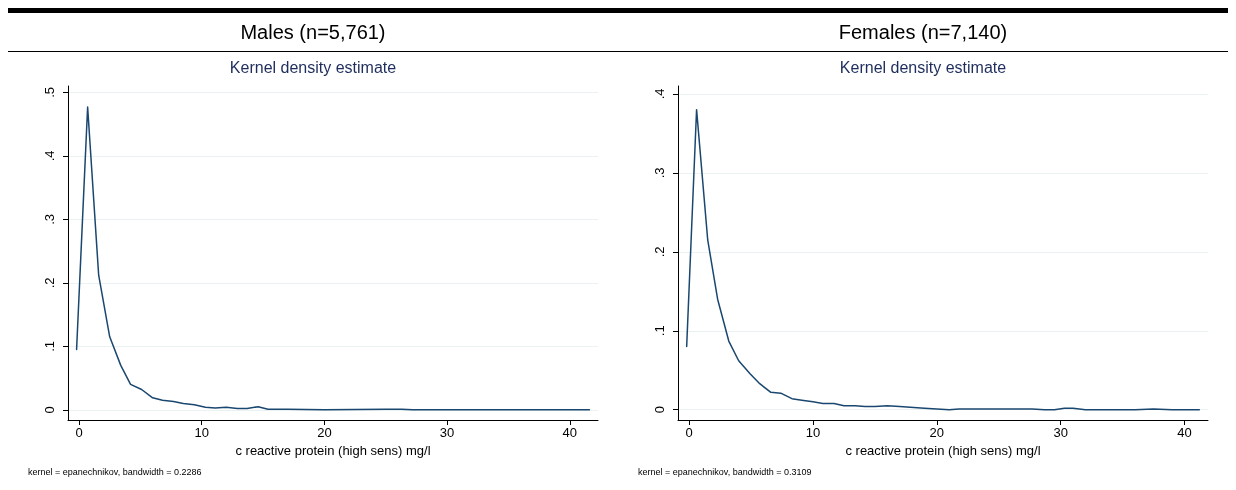 Image resolution: width=1236 pixels, height=490 pixels. I want to click on y-tick-label: .5, so click(49, 92).